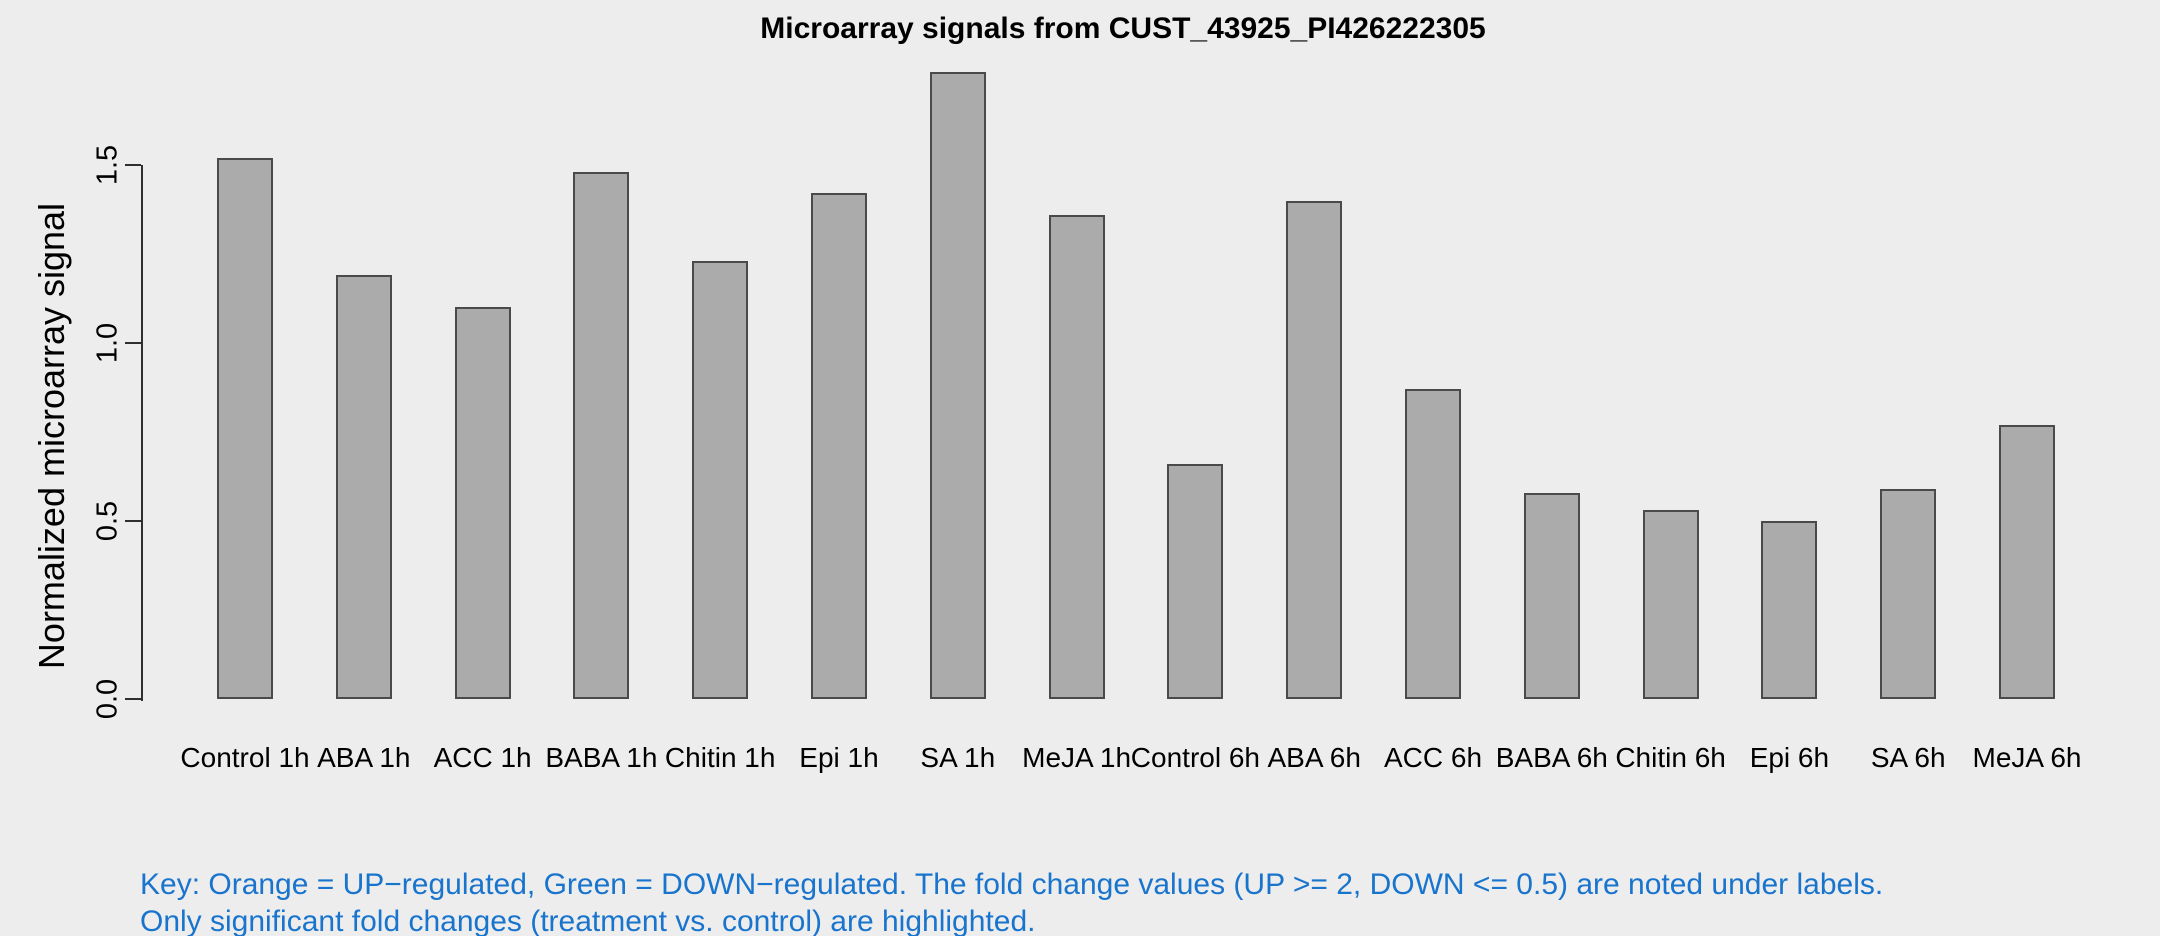 The height and width of the screenshot is (936, 2160). What do you see at coordinates (1789, 757) in the screenshot?
I see `x-tick-label: Epi 6h` at bounding box center [1789, 757].